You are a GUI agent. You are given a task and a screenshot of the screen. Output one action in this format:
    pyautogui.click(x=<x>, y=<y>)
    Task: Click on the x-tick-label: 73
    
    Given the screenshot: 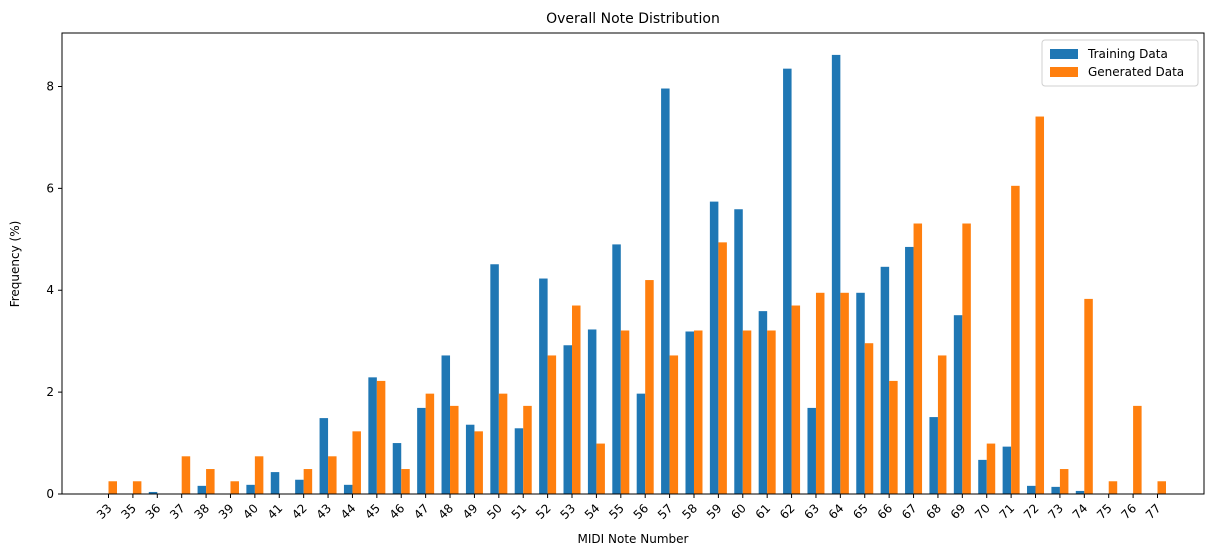 What is the action you would take?
    pyautogui.click(x=1055, y=511)
    